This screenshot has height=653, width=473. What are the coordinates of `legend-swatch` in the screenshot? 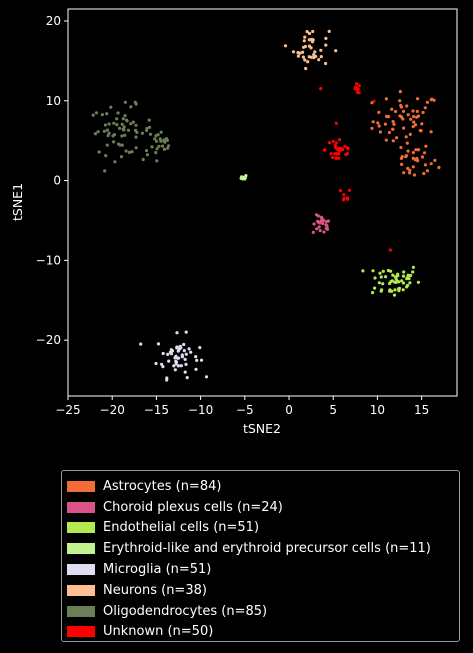 It's located at (81, 611).